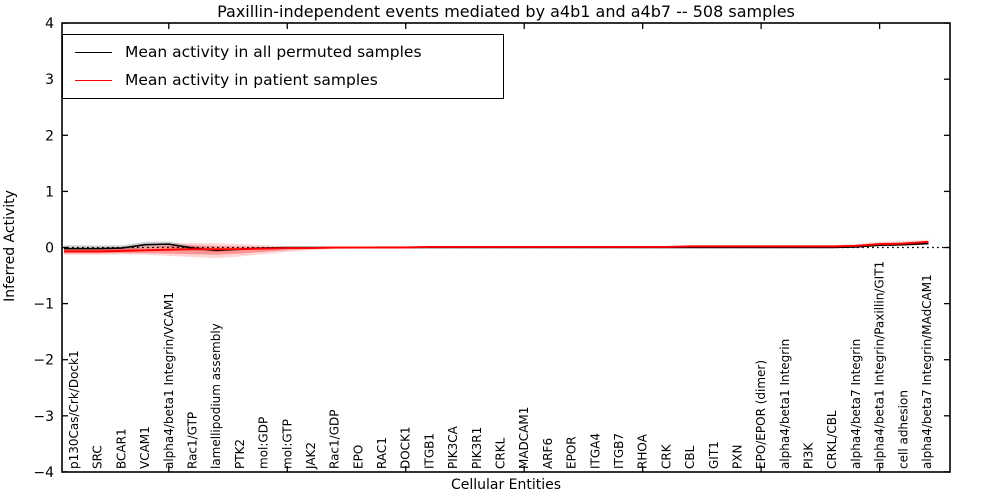 This screenshot has height=500, width=1000. Describe the element at coordinates (273, 52) in the screenshot. I see `legend-label-permuted: Mean activity in all permuted samples` at that location.